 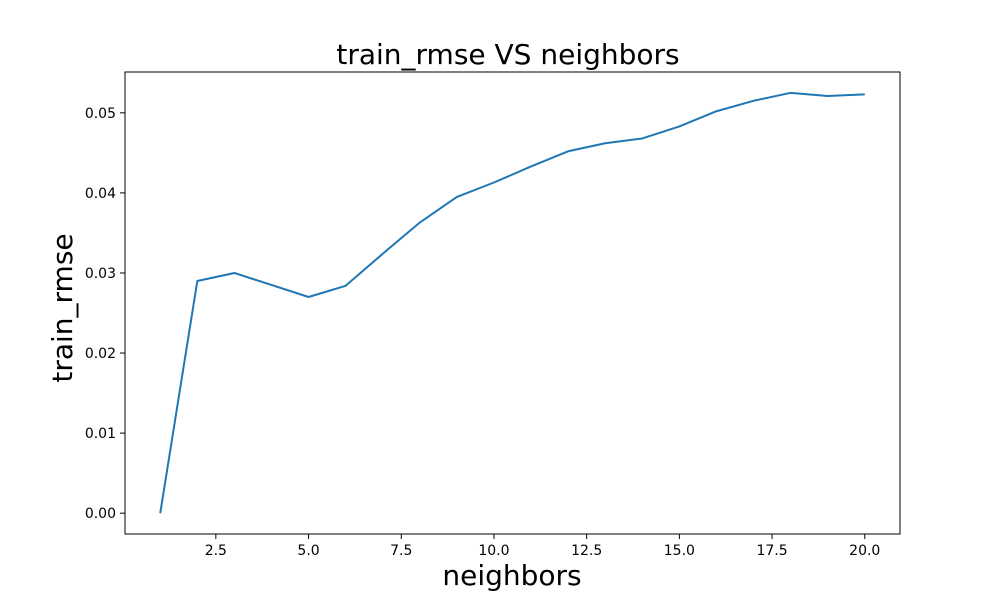 What do you see at coordinates (100, 194) in the screenshot?
I see `y-tick-label: 0.04` at bounding box center [100, 194].